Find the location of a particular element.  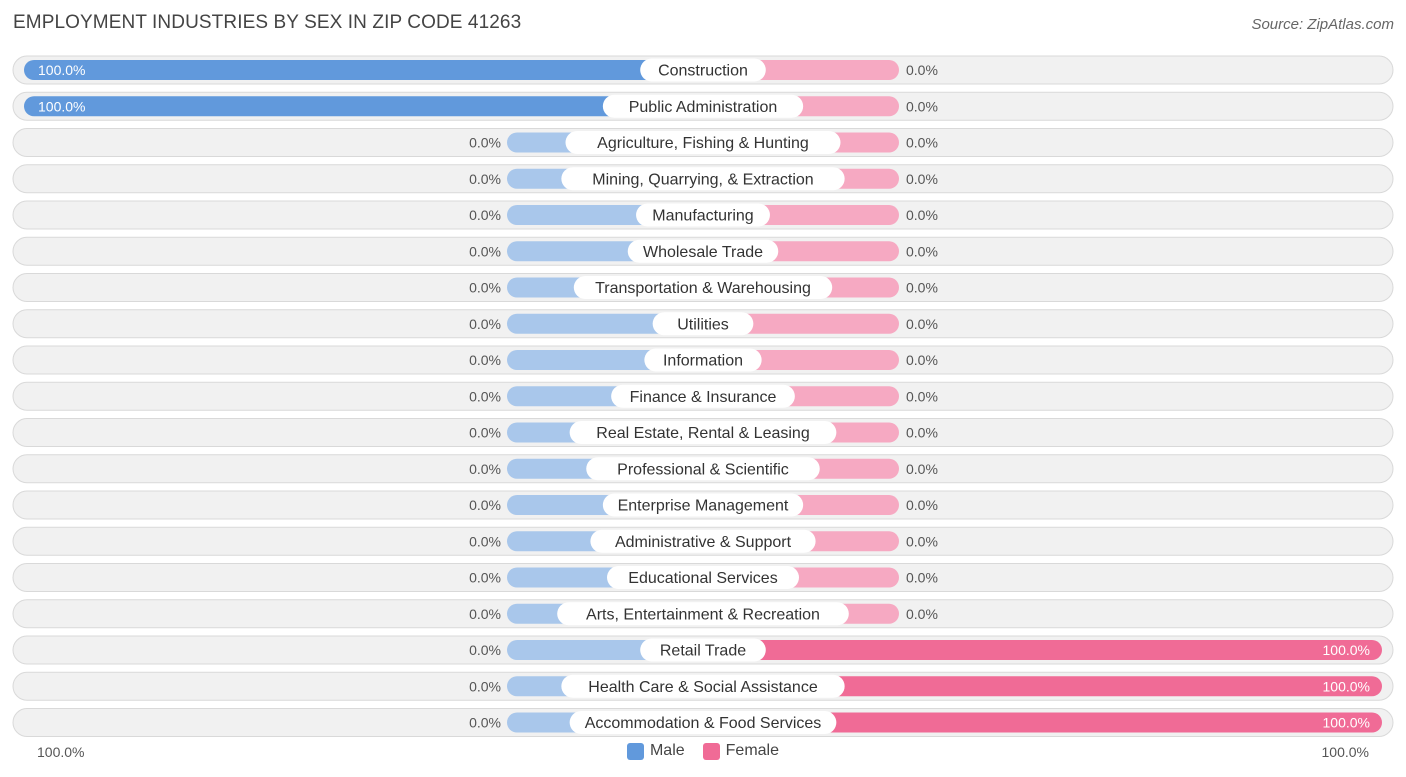

bar-row: 0.0% 0.0% Utilities is located at coordinates (703, 324).